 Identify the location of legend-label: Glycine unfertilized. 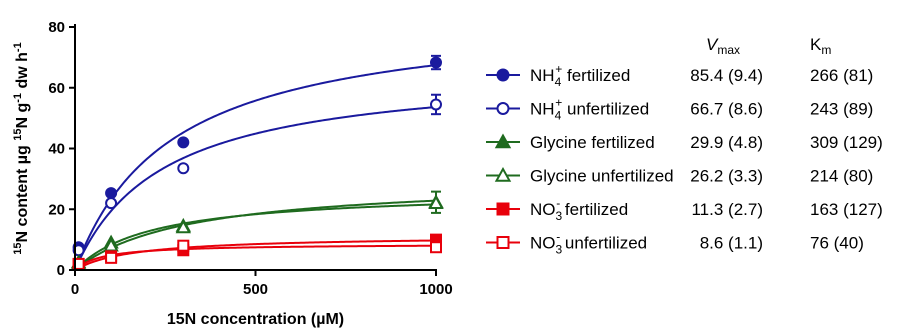
(602, 176).